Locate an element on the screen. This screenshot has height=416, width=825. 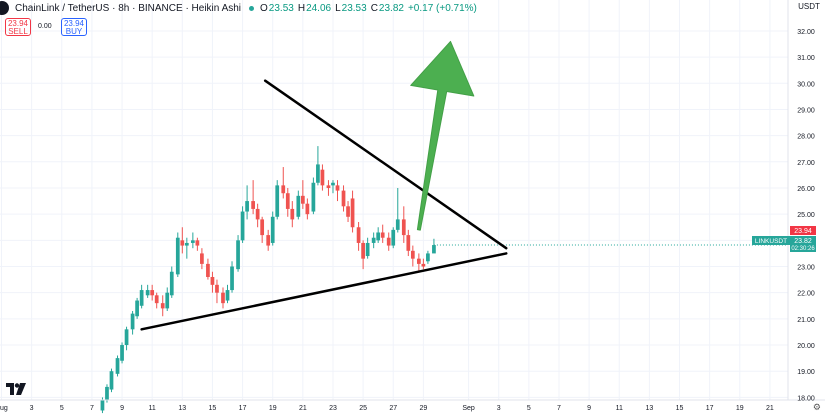
up-arrow-icon is located at coordinates (442, 135).